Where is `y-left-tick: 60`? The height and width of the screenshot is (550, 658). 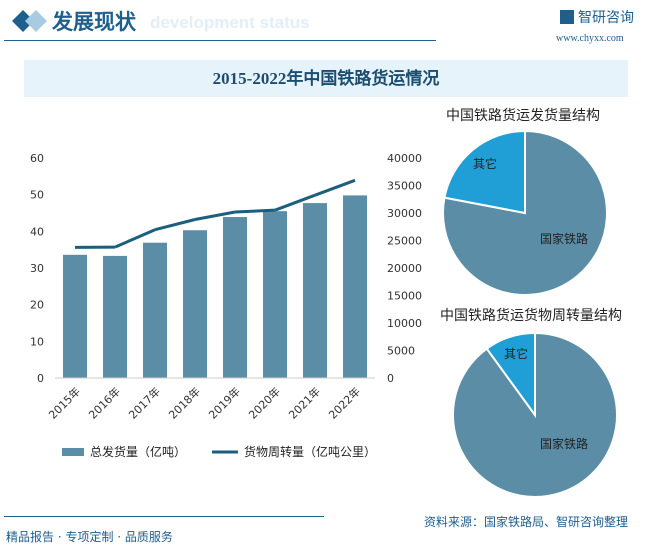
y-left-tick: 60 is located at coordinates (37, 158).